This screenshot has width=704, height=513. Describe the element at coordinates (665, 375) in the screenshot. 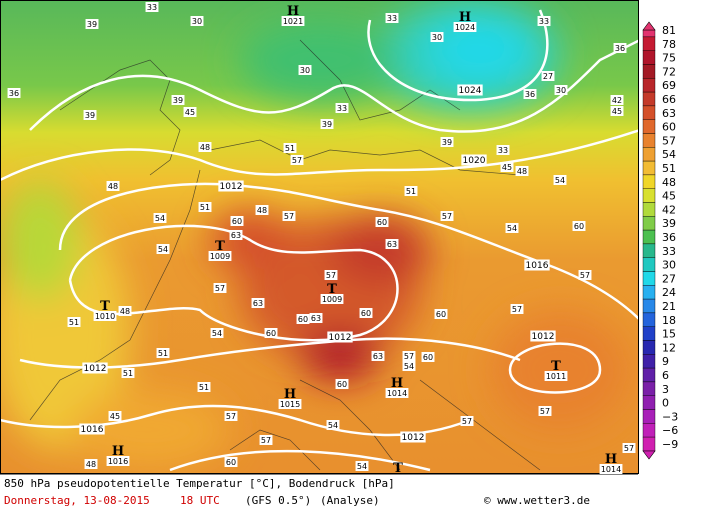

I see `colorbar-label: 6` at that location.